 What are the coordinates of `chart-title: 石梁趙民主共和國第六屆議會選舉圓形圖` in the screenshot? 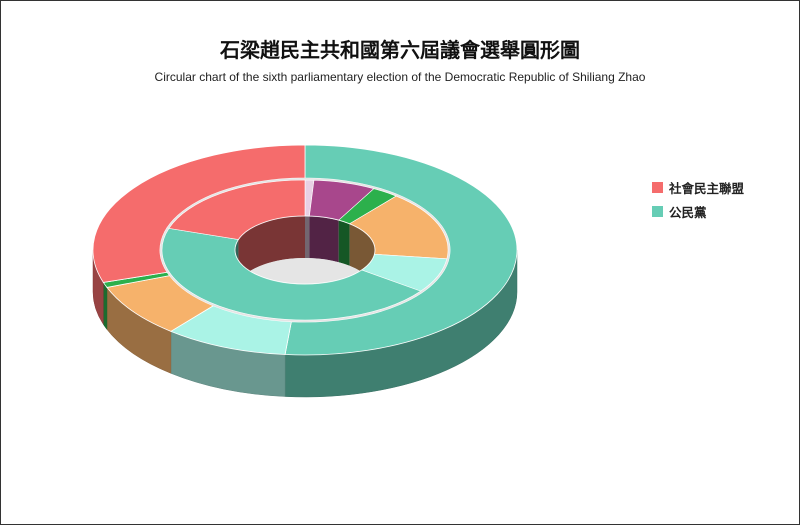 It's located at (400, 50).